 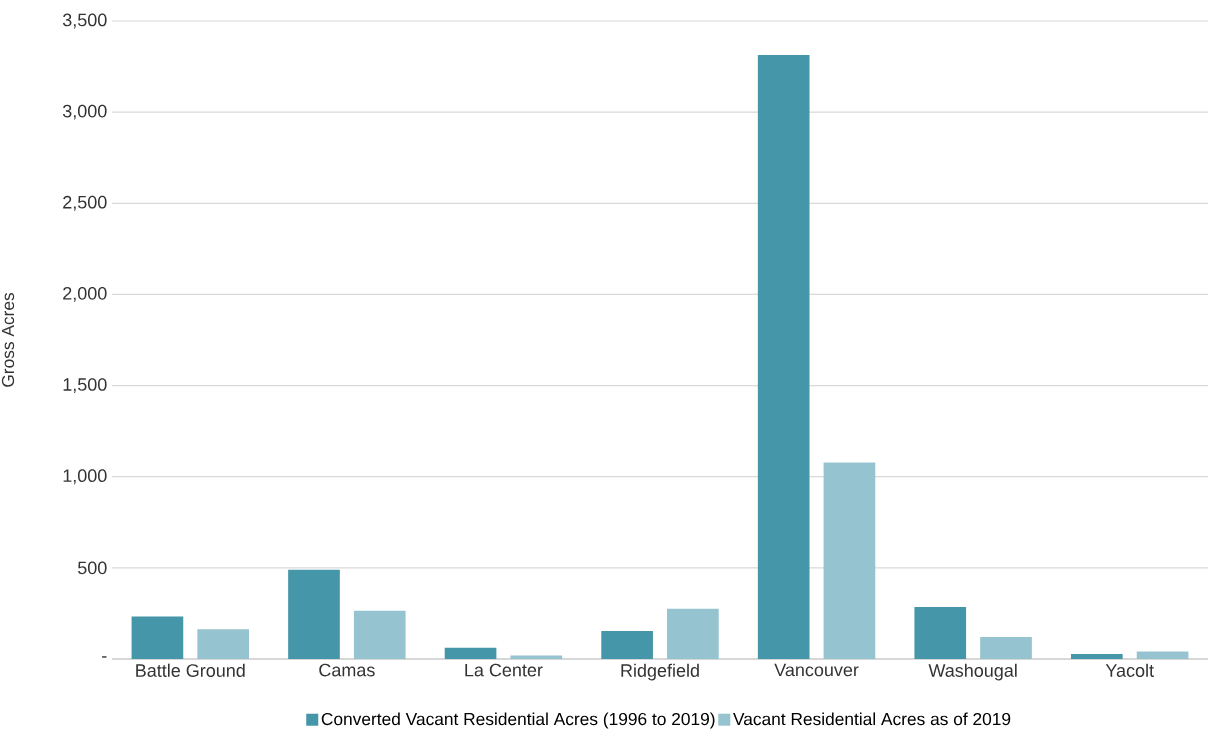 I want to click on y-tick-label: 2,500, so click(x=85, y=203).